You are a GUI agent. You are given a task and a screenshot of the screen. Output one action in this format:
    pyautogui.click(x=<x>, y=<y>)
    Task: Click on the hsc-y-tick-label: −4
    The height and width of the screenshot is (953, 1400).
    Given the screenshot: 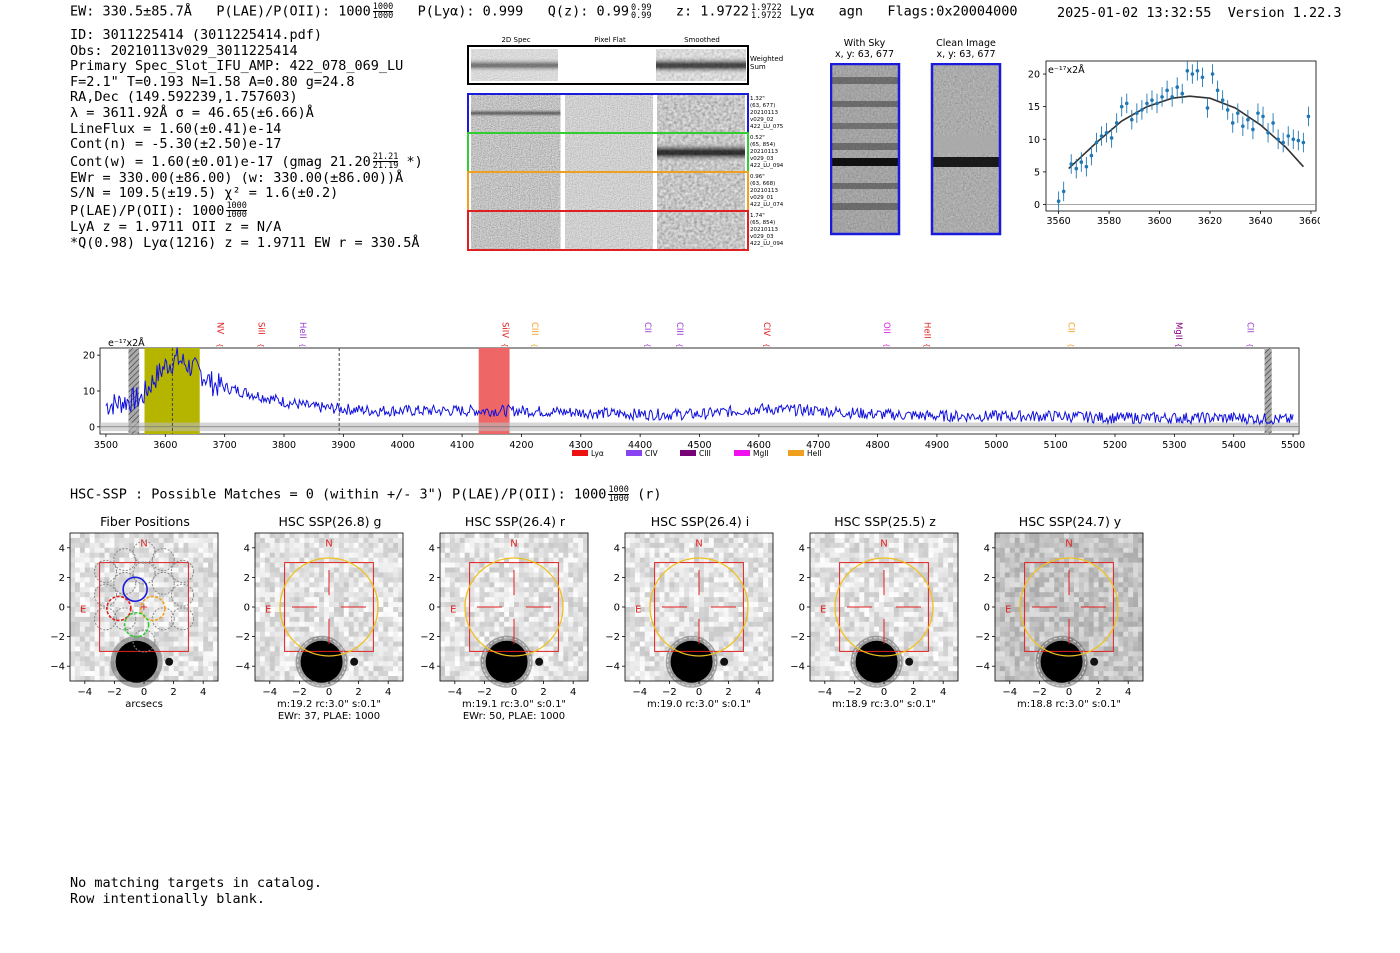 What is the action you would take?
    pyautogui.click(x=242, y=667)
    